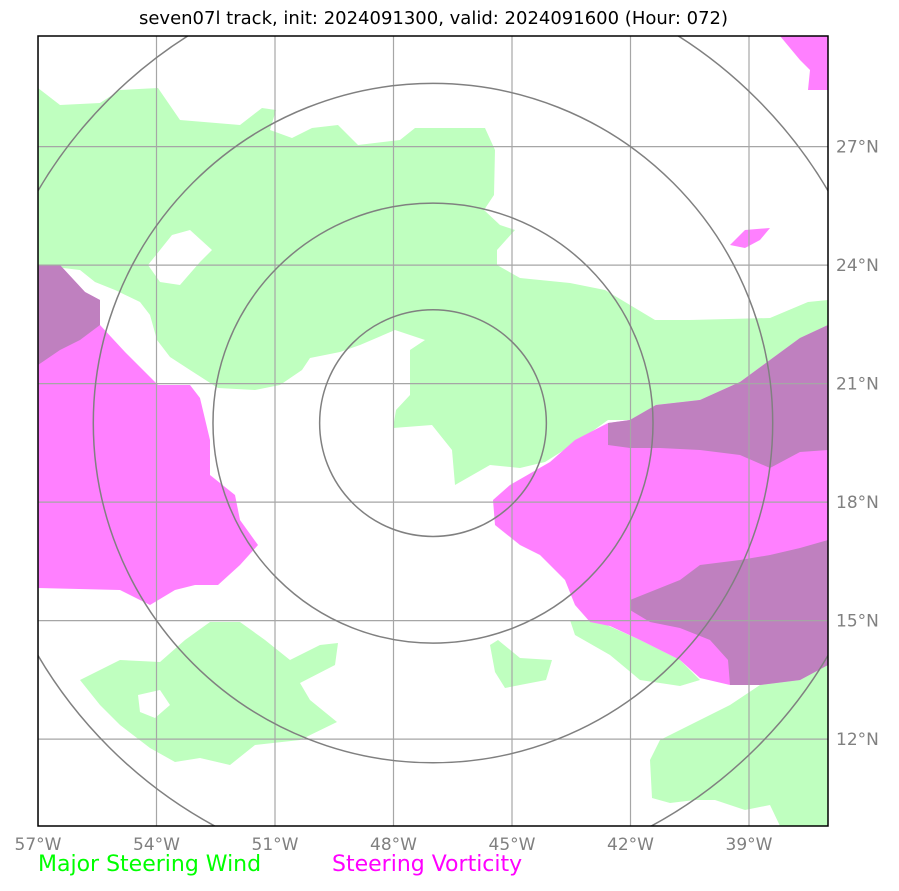  I want to click on vorticity-area-small, so click(750, 238).